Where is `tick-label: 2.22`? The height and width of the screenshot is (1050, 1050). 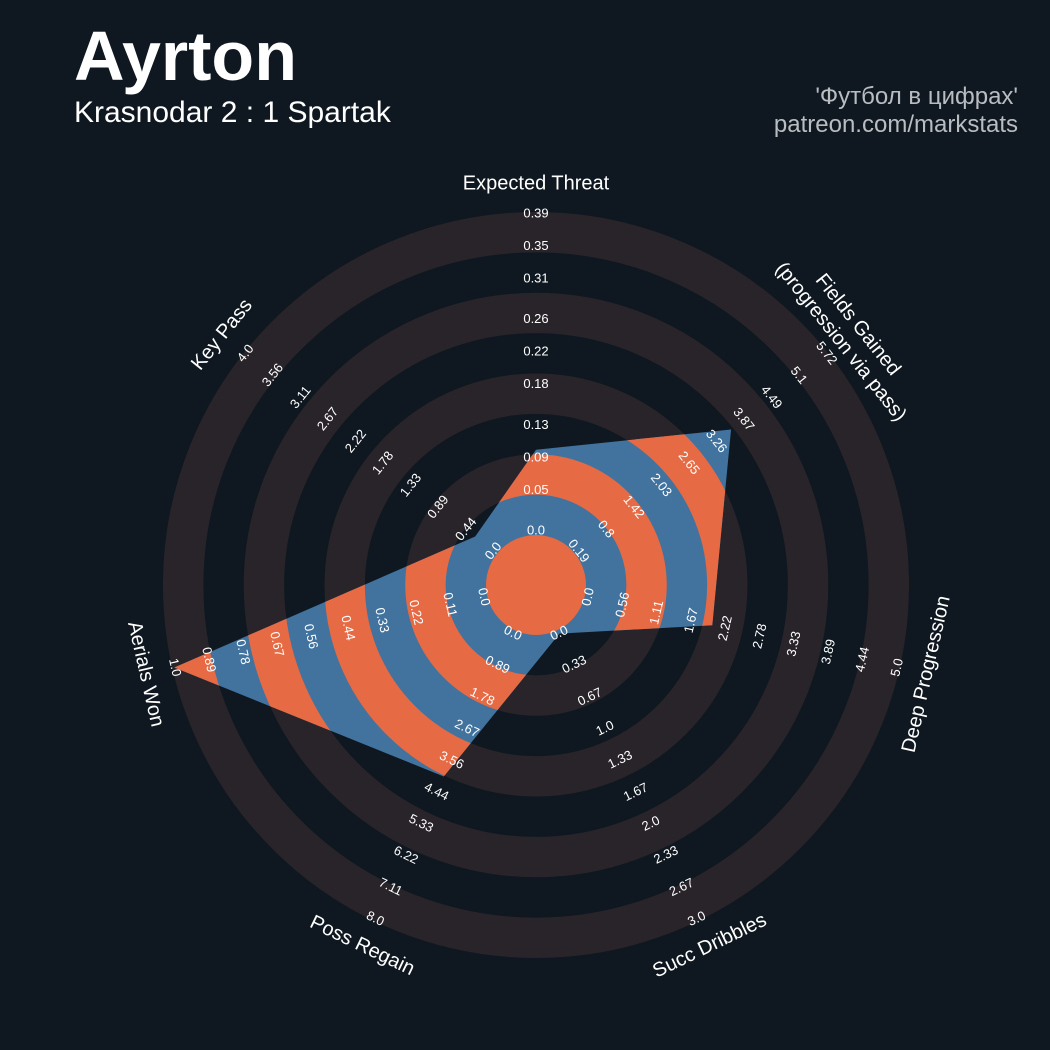 tick-label: 2.22 is located at coordinates (725, 628).